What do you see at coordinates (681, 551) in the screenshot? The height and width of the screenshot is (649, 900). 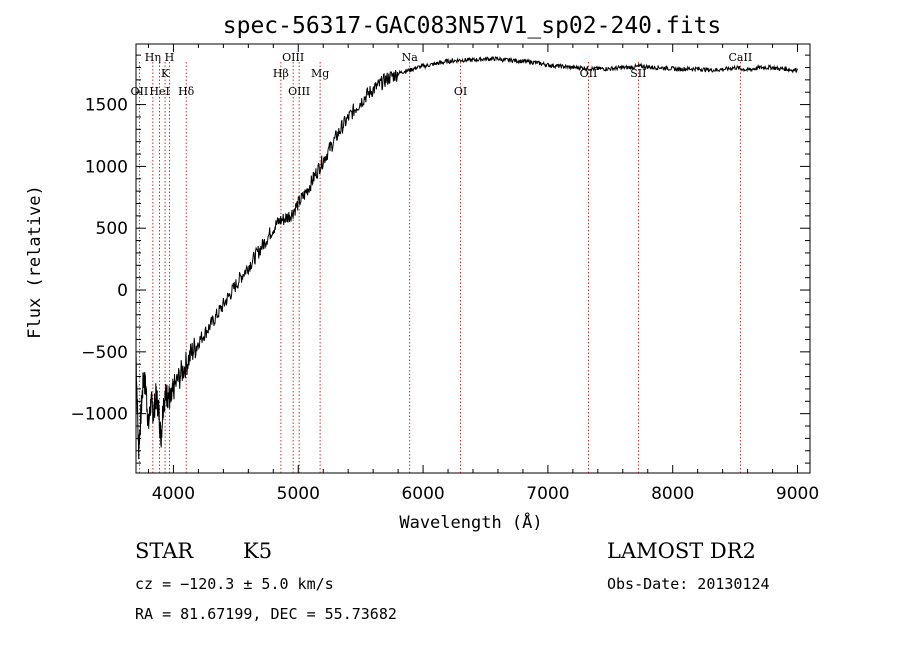 I see `survey-name: LAMOST DR2` at bounding box center [681, 551].